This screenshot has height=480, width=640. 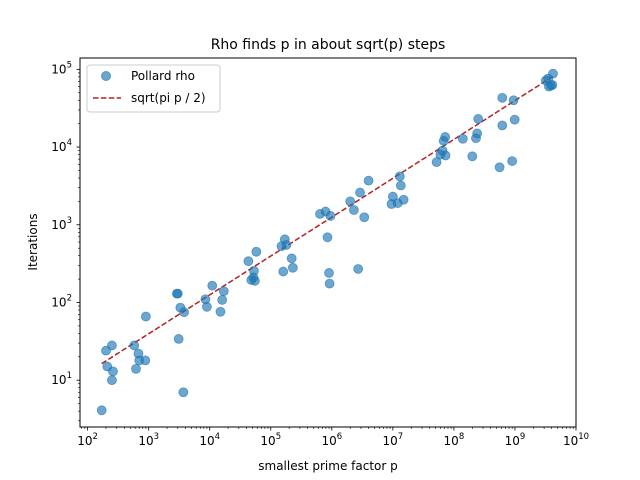 I want to click on chart-title: Rho finds p in about sqrt(p) steps, so click(x=328, y=45).